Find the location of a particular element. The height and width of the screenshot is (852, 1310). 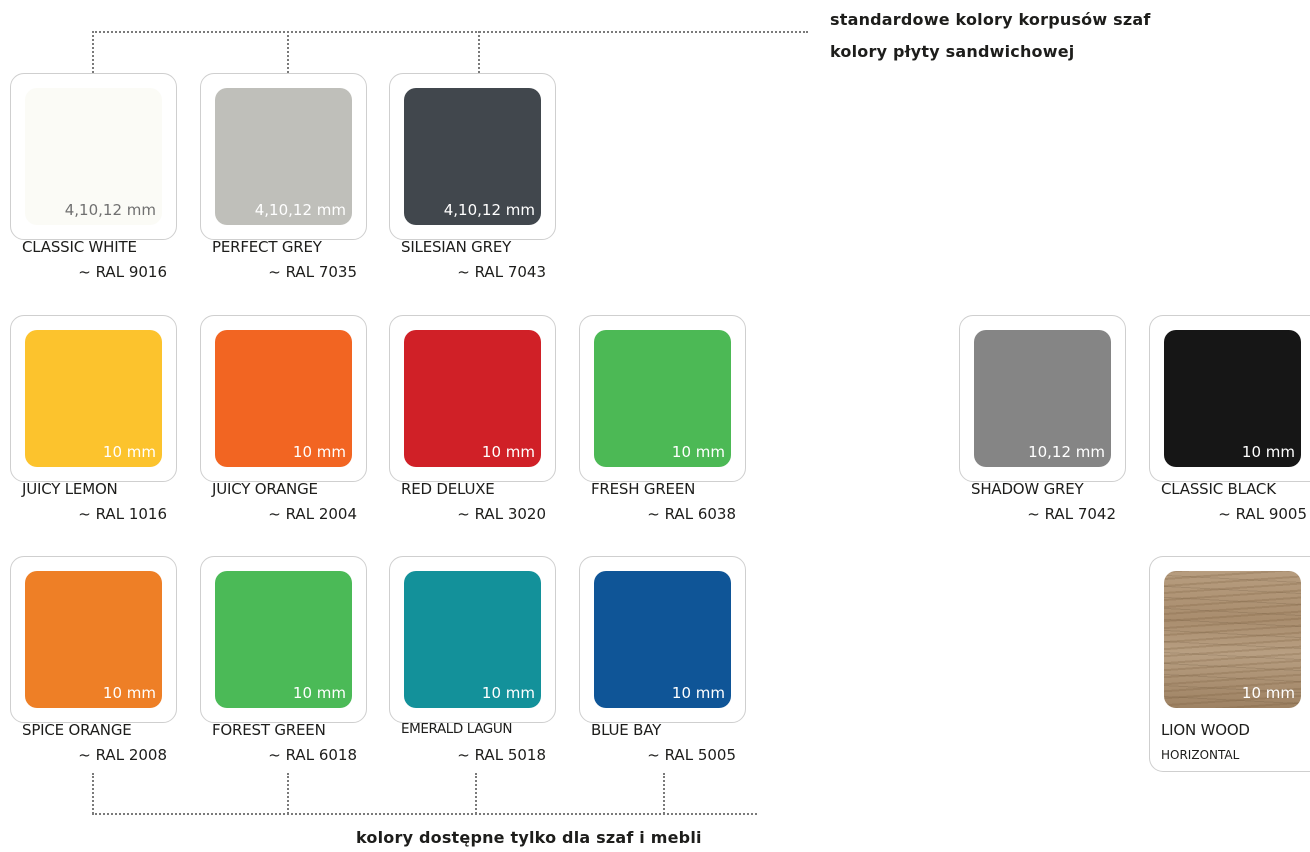

ral-code: ~ RAL 5005 is located at coordinates (691, 755).